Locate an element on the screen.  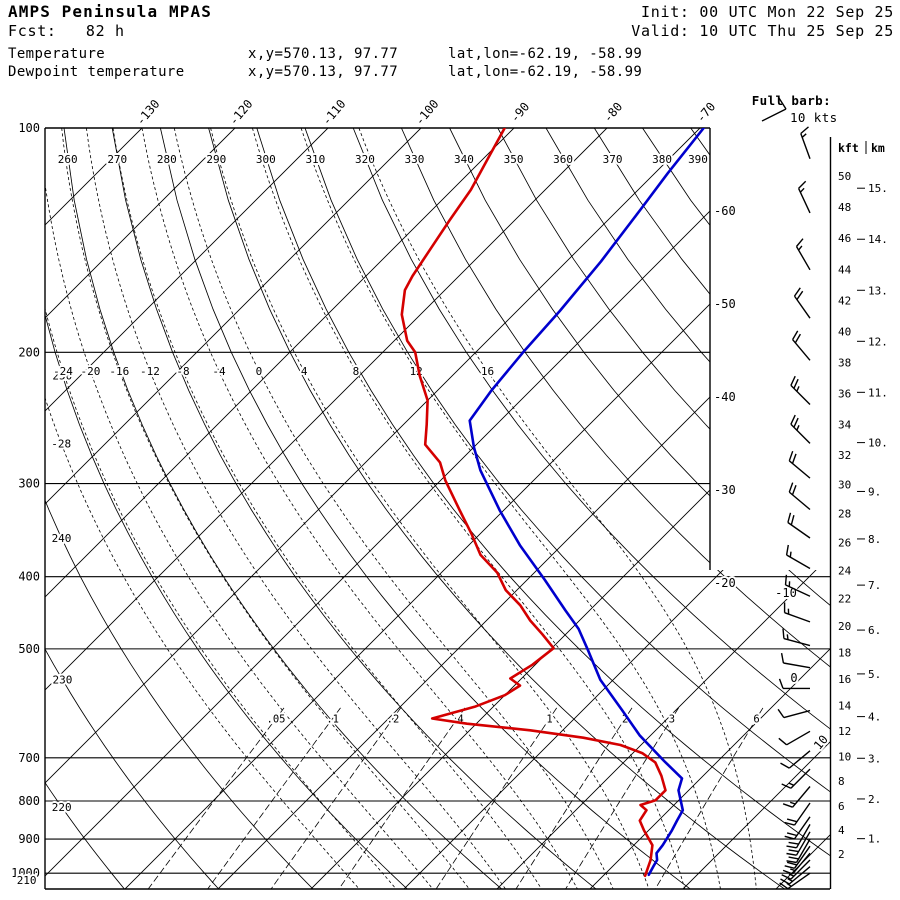
svg-text: km is located at coordinates (878, 148).